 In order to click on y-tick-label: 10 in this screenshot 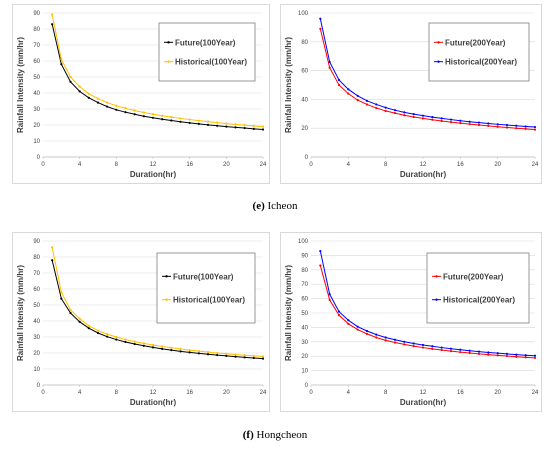, I will do `click(304, 372)`.